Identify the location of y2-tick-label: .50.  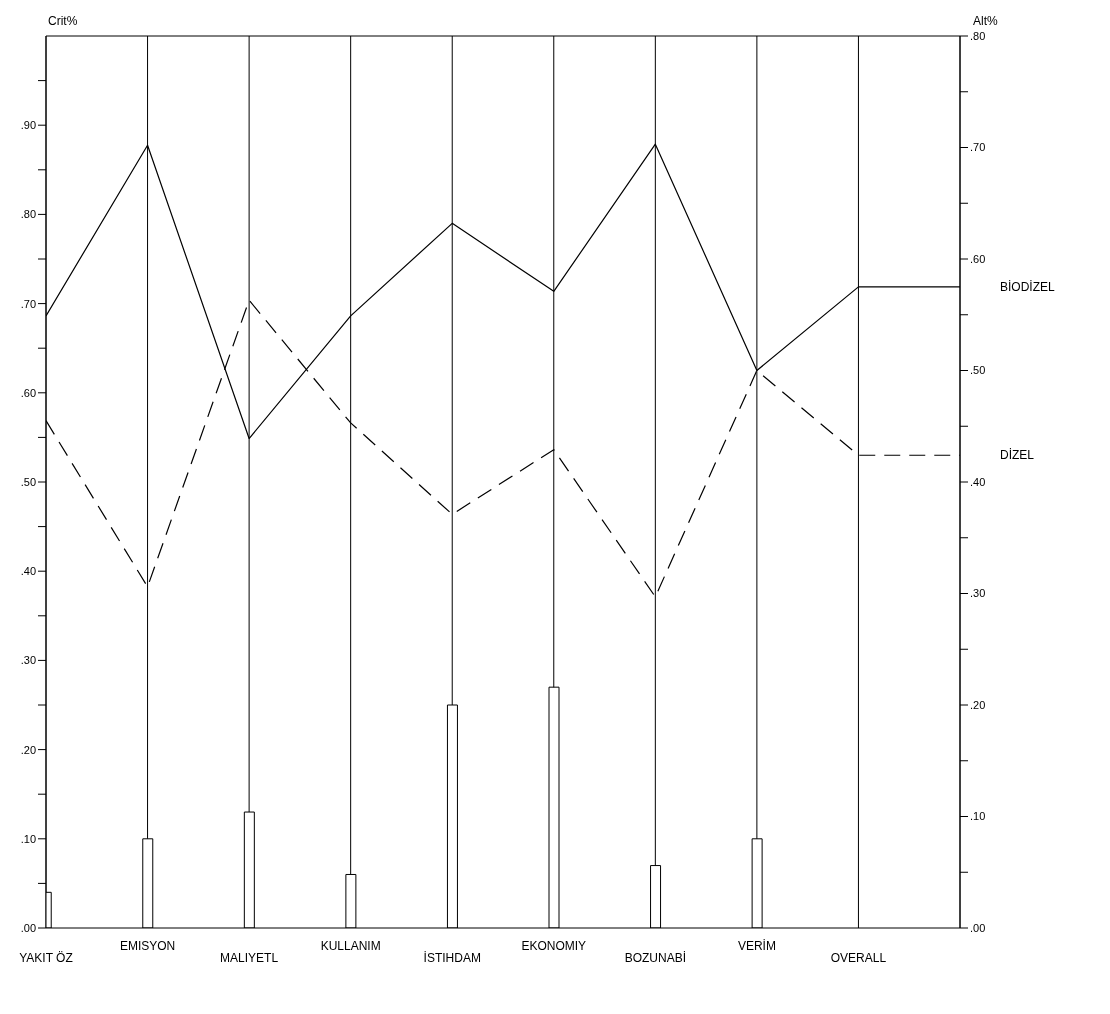
(978, 370).